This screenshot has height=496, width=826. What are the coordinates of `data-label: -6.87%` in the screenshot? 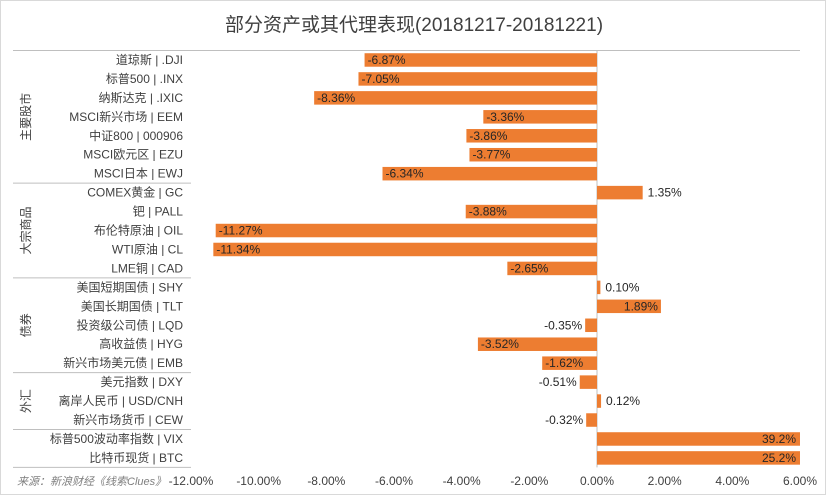 It's located at (387, 60).